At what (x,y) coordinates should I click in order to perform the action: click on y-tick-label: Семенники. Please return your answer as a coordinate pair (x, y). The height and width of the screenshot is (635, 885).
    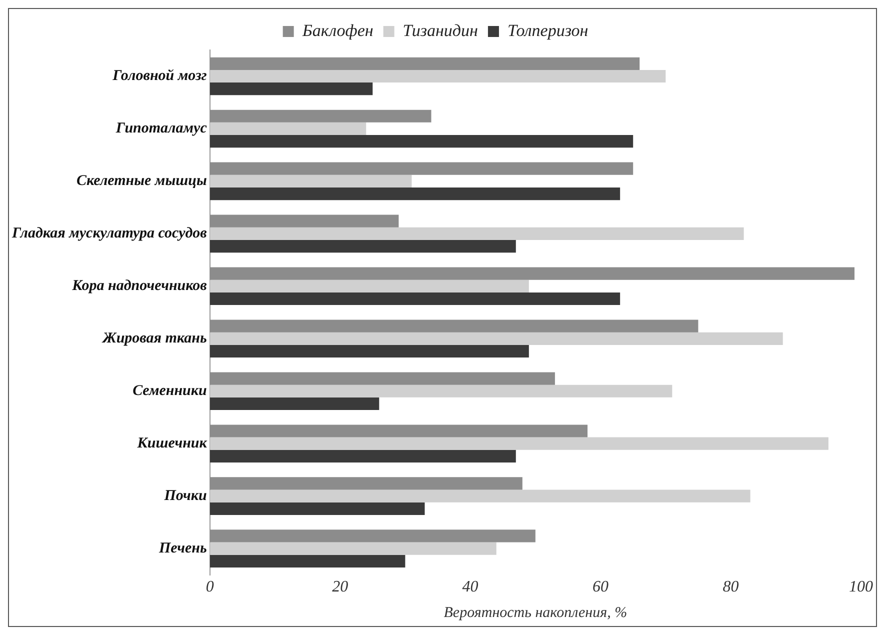
    Looking at the image, I should click on (169, 390).